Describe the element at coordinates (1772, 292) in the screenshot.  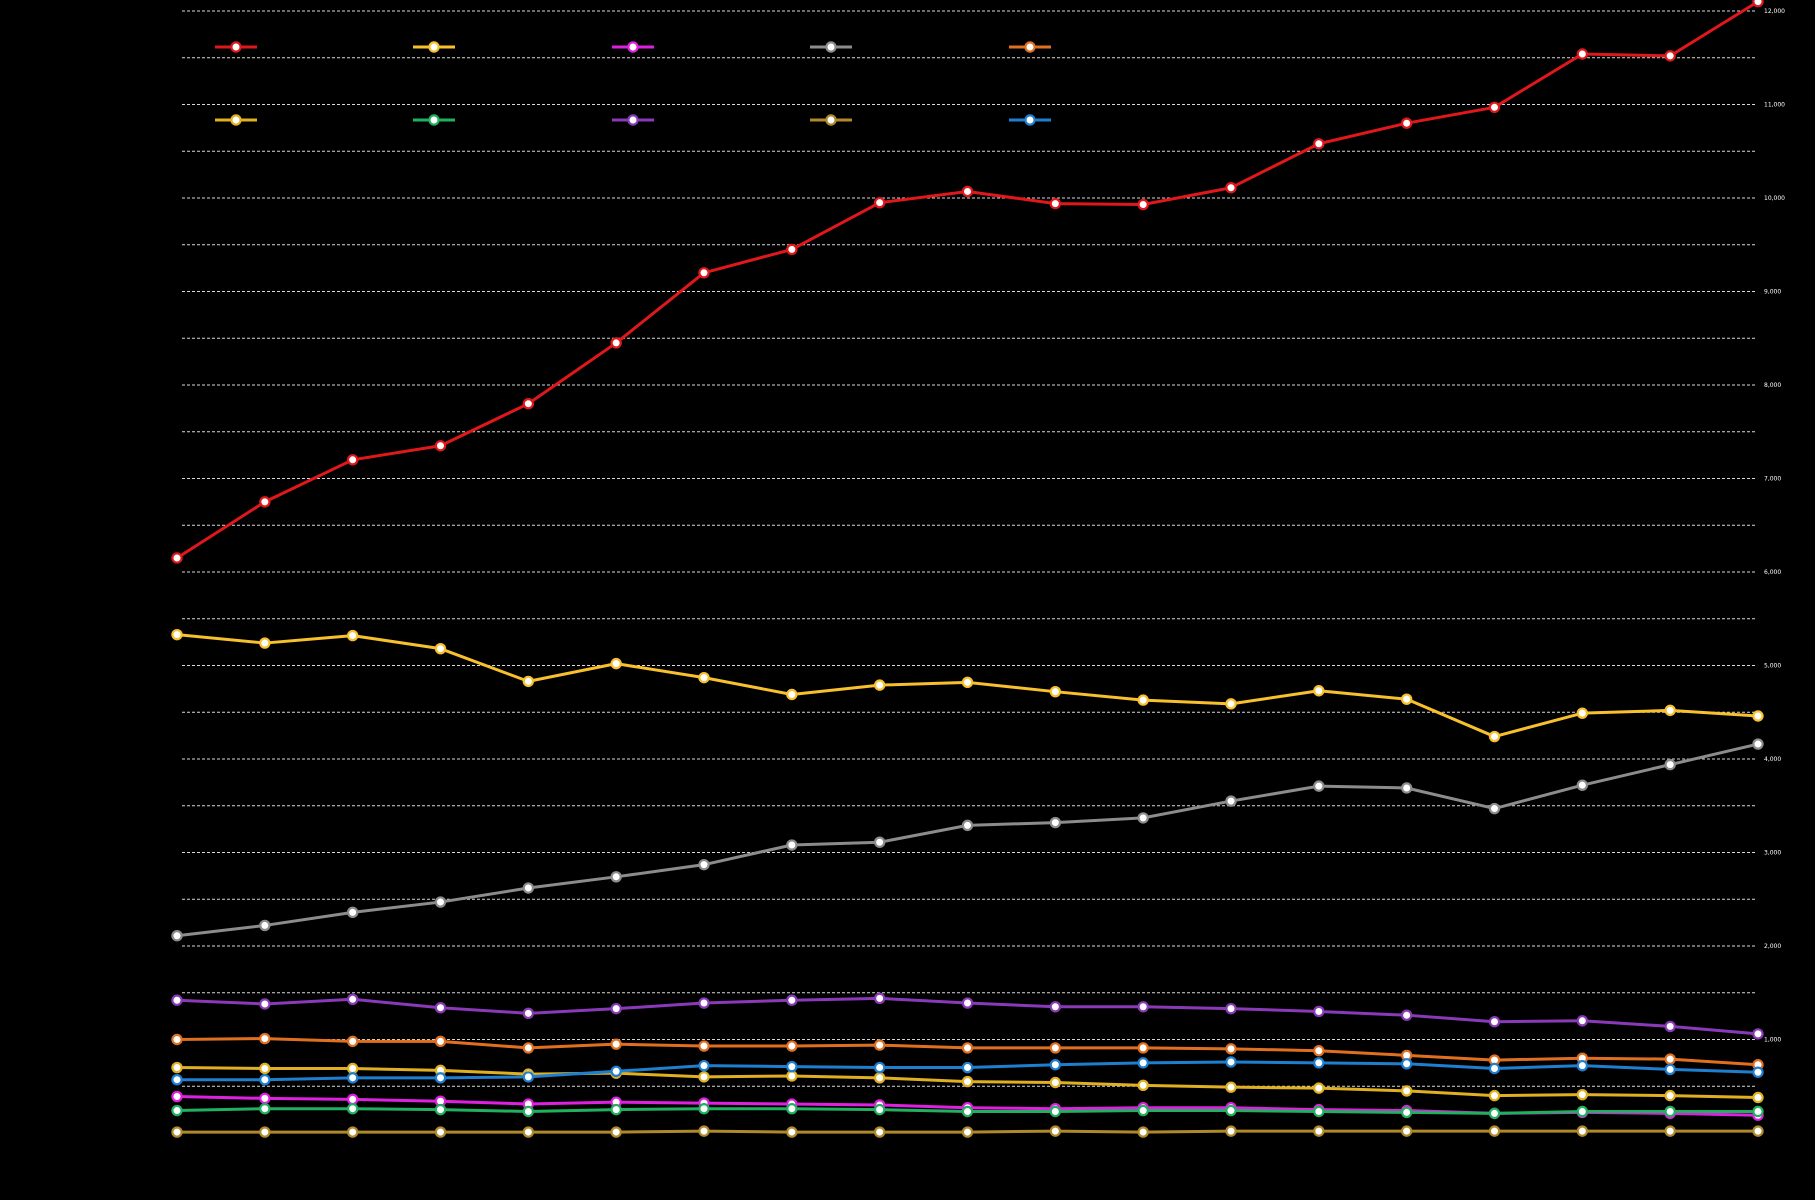
I see `y-tick-label: 9,000` at that location.